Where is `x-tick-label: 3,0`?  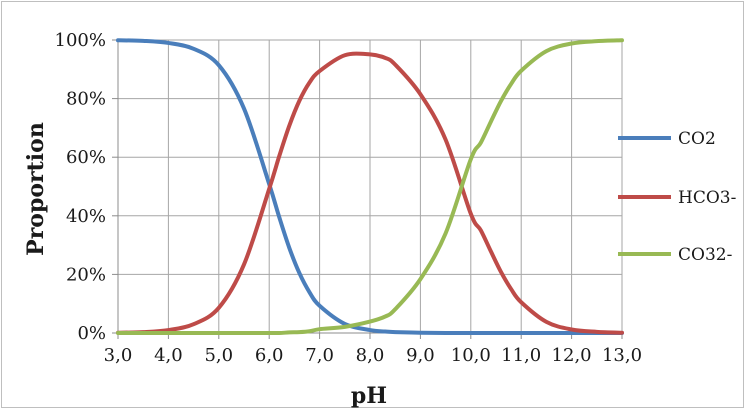
x-tick-label: 3,0 is located at coordinates (118, 355).